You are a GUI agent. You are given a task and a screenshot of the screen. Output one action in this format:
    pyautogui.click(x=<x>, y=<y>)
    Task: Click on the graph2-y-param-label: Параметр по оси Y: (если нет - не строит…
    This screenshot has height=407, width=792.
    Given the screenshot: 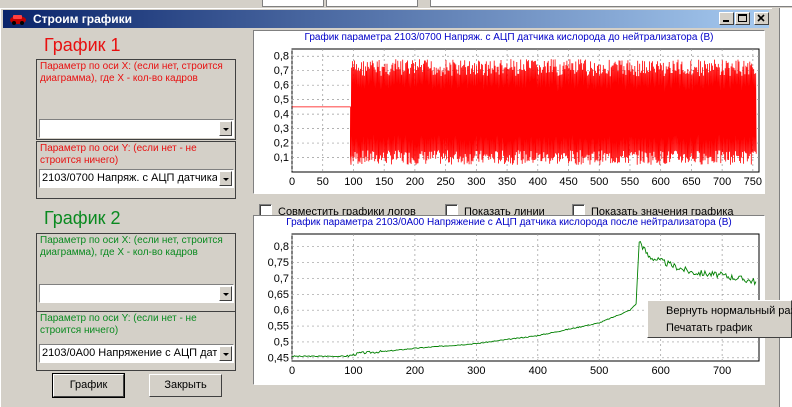 What is the action you would take?
    pyautogui.click(x=118, y=324)
    